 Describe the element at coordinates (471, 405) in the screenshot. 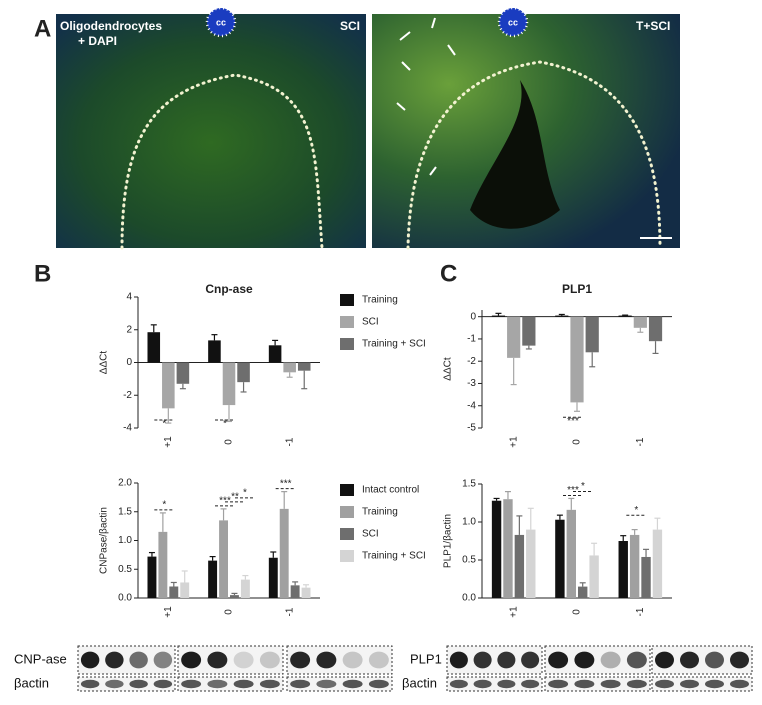

I see `y-tick-label: -4` at that location.